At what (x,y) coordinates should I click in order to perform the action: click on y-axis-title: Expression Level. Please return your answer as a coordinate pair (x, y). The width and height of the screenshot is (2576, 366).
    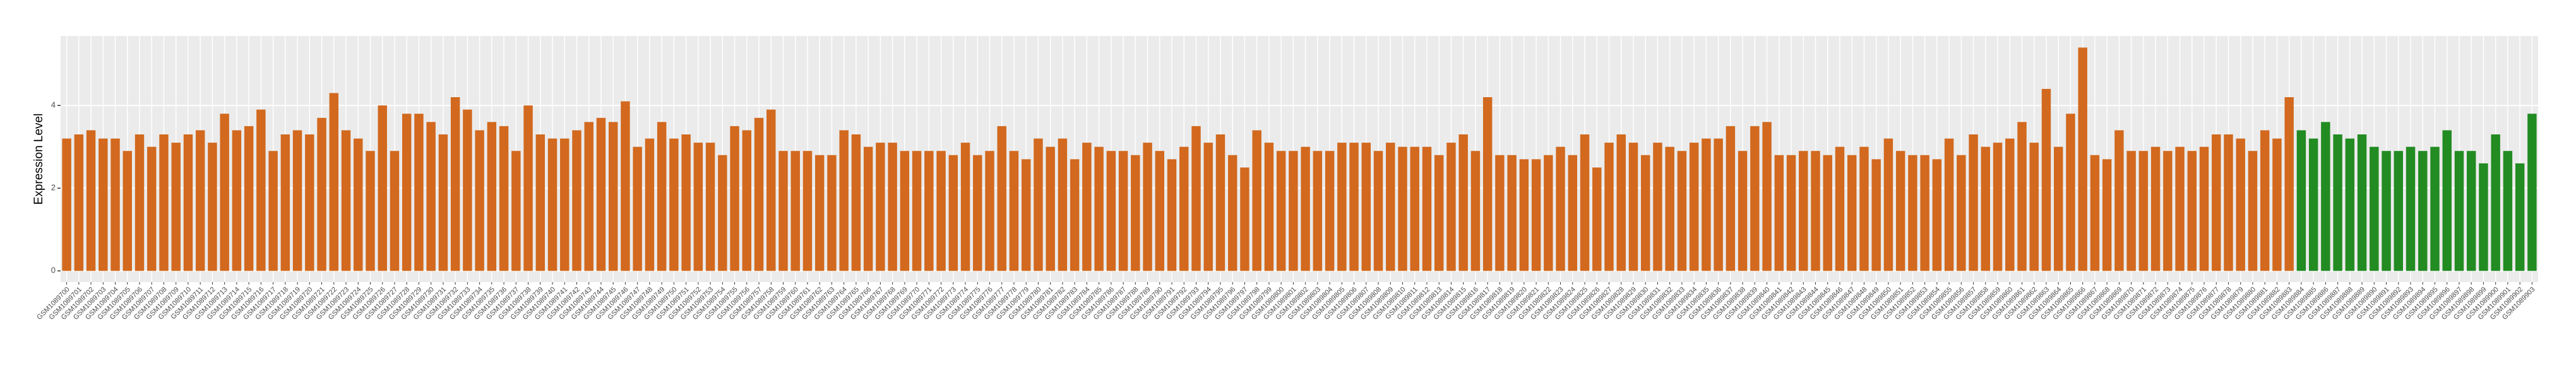
    Looking at the image, I should click on (38, 159).